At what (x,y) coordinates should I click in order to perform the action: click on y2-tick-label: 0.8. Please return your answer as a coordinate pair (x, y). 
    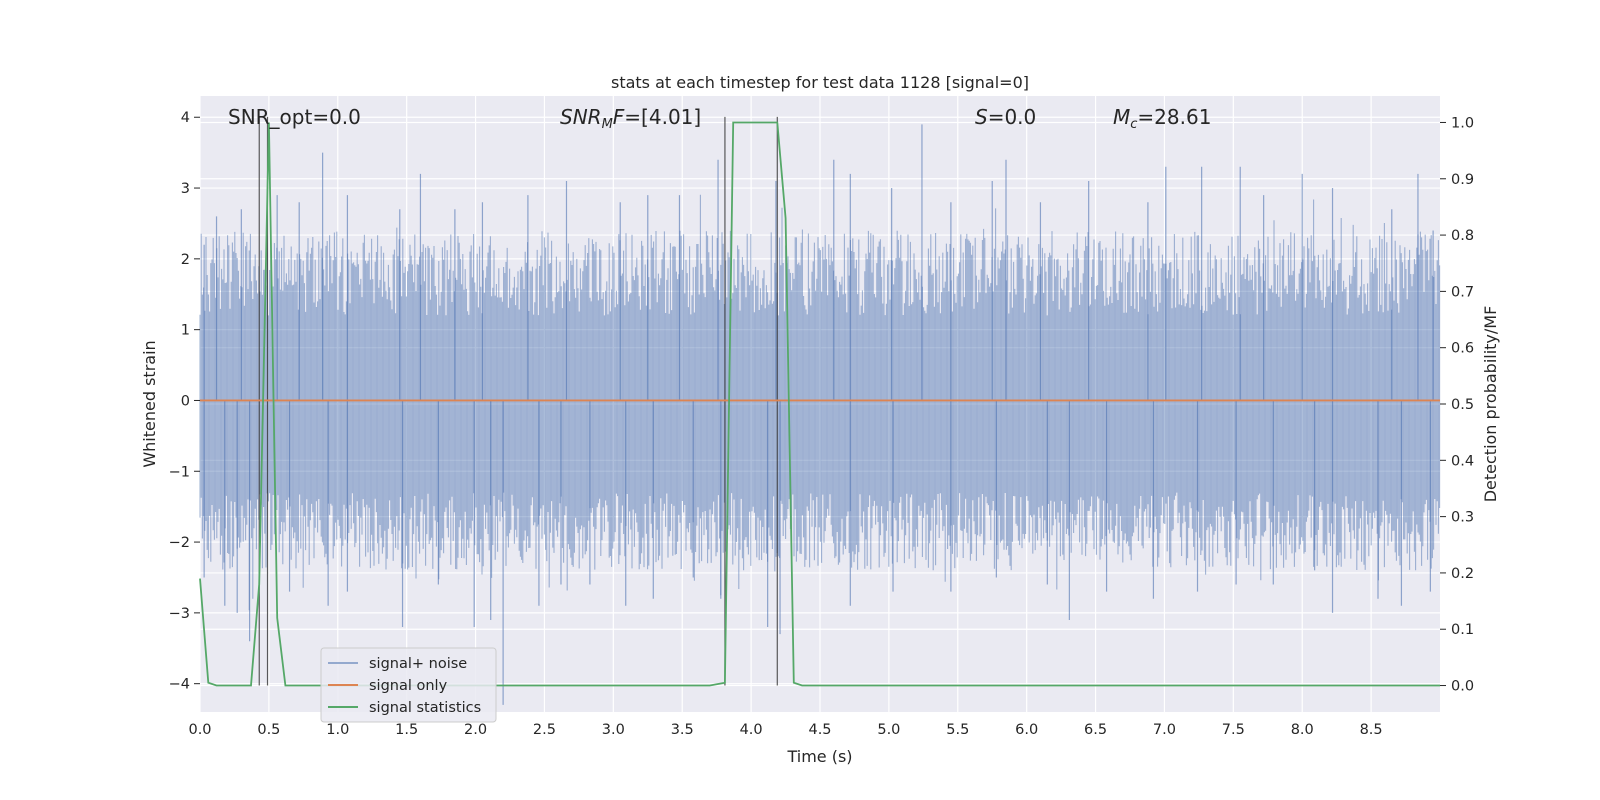
    Looking at the image, I should click on (1462, 236).